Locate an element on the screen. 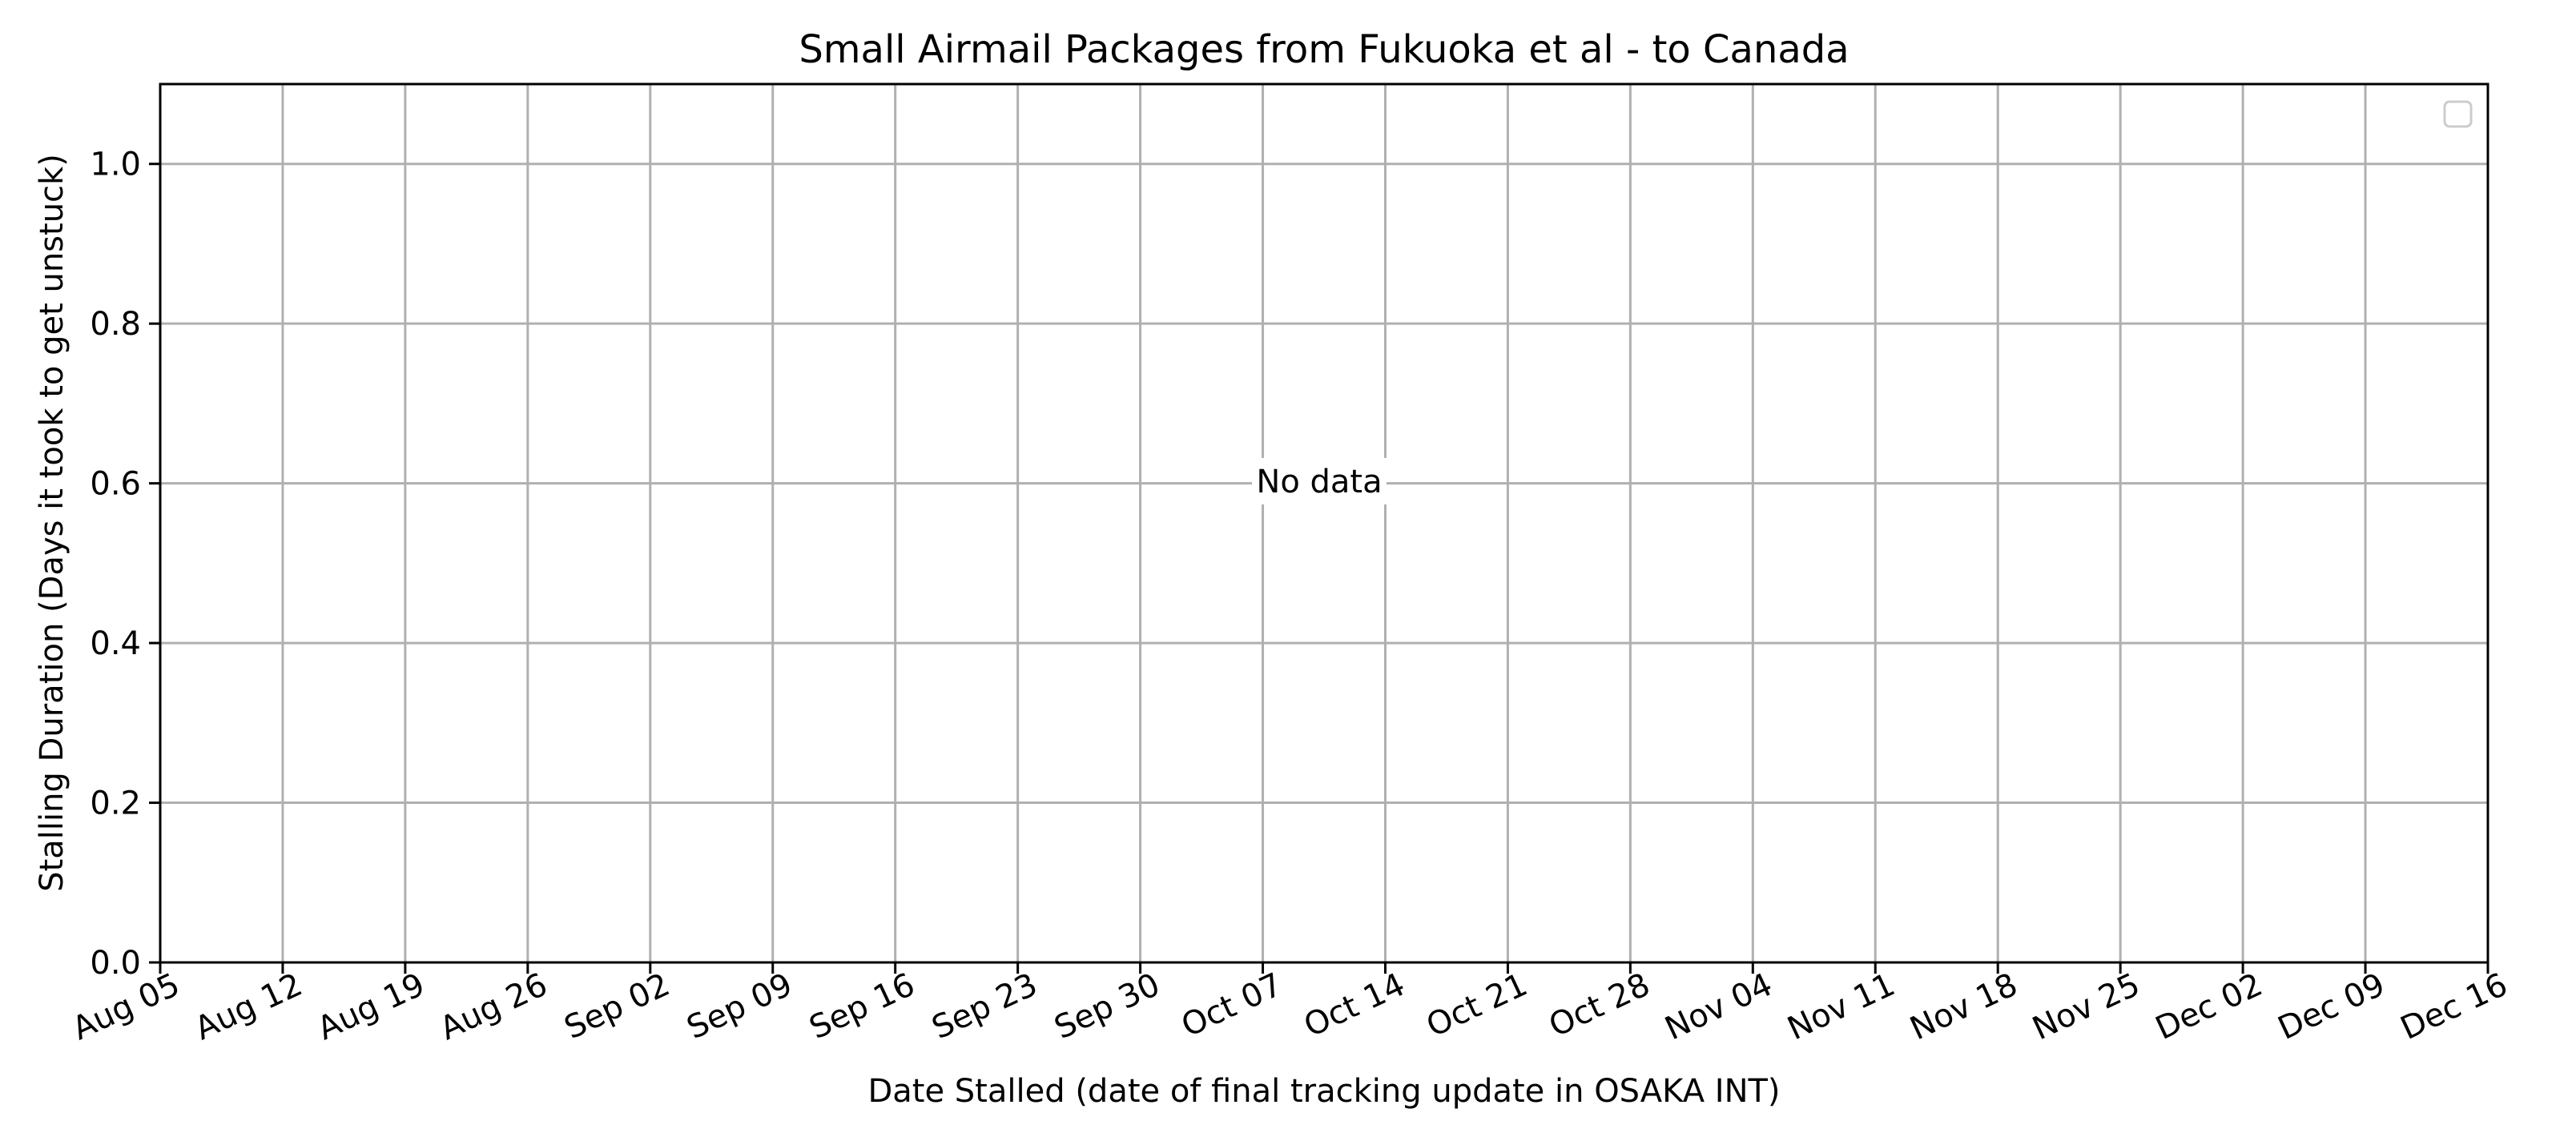 This screenshot has height=1145, width=2576. x-tick-label: Aug 12 is located at coordinates (249, 1007).